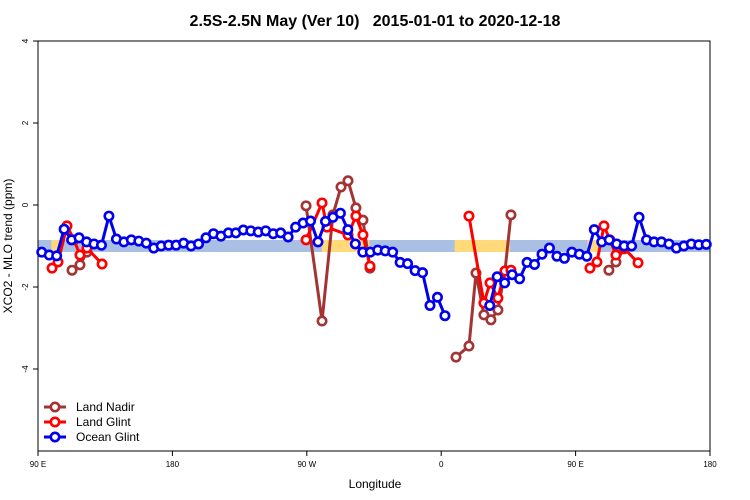  What do you see at coordinates (103, 422) in the screenshot?
I see `legend-label: Land Glint` at bounding box center [103, 422].